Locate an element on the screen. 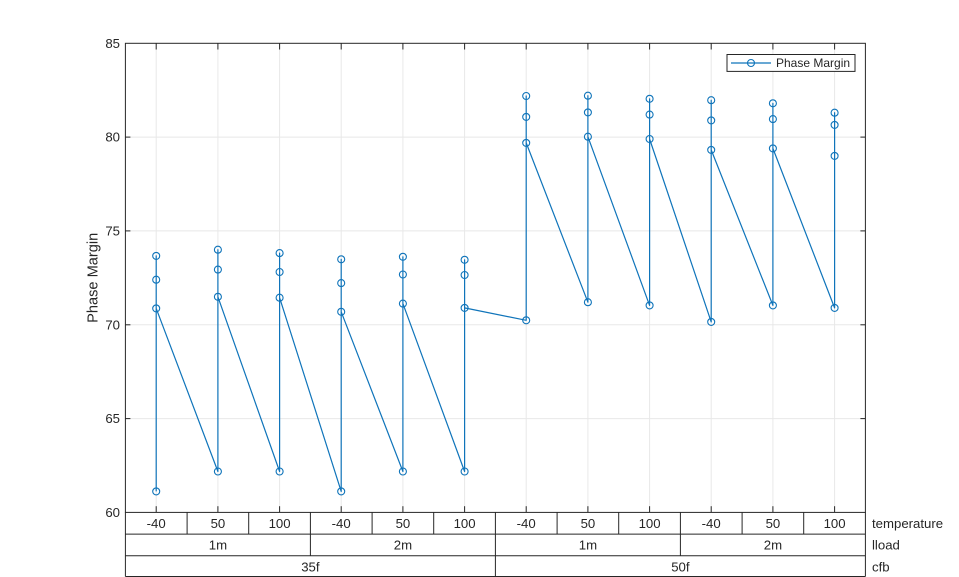 The image size is (959, 577). svg-text: 80 is located at coordinates (112, 137).